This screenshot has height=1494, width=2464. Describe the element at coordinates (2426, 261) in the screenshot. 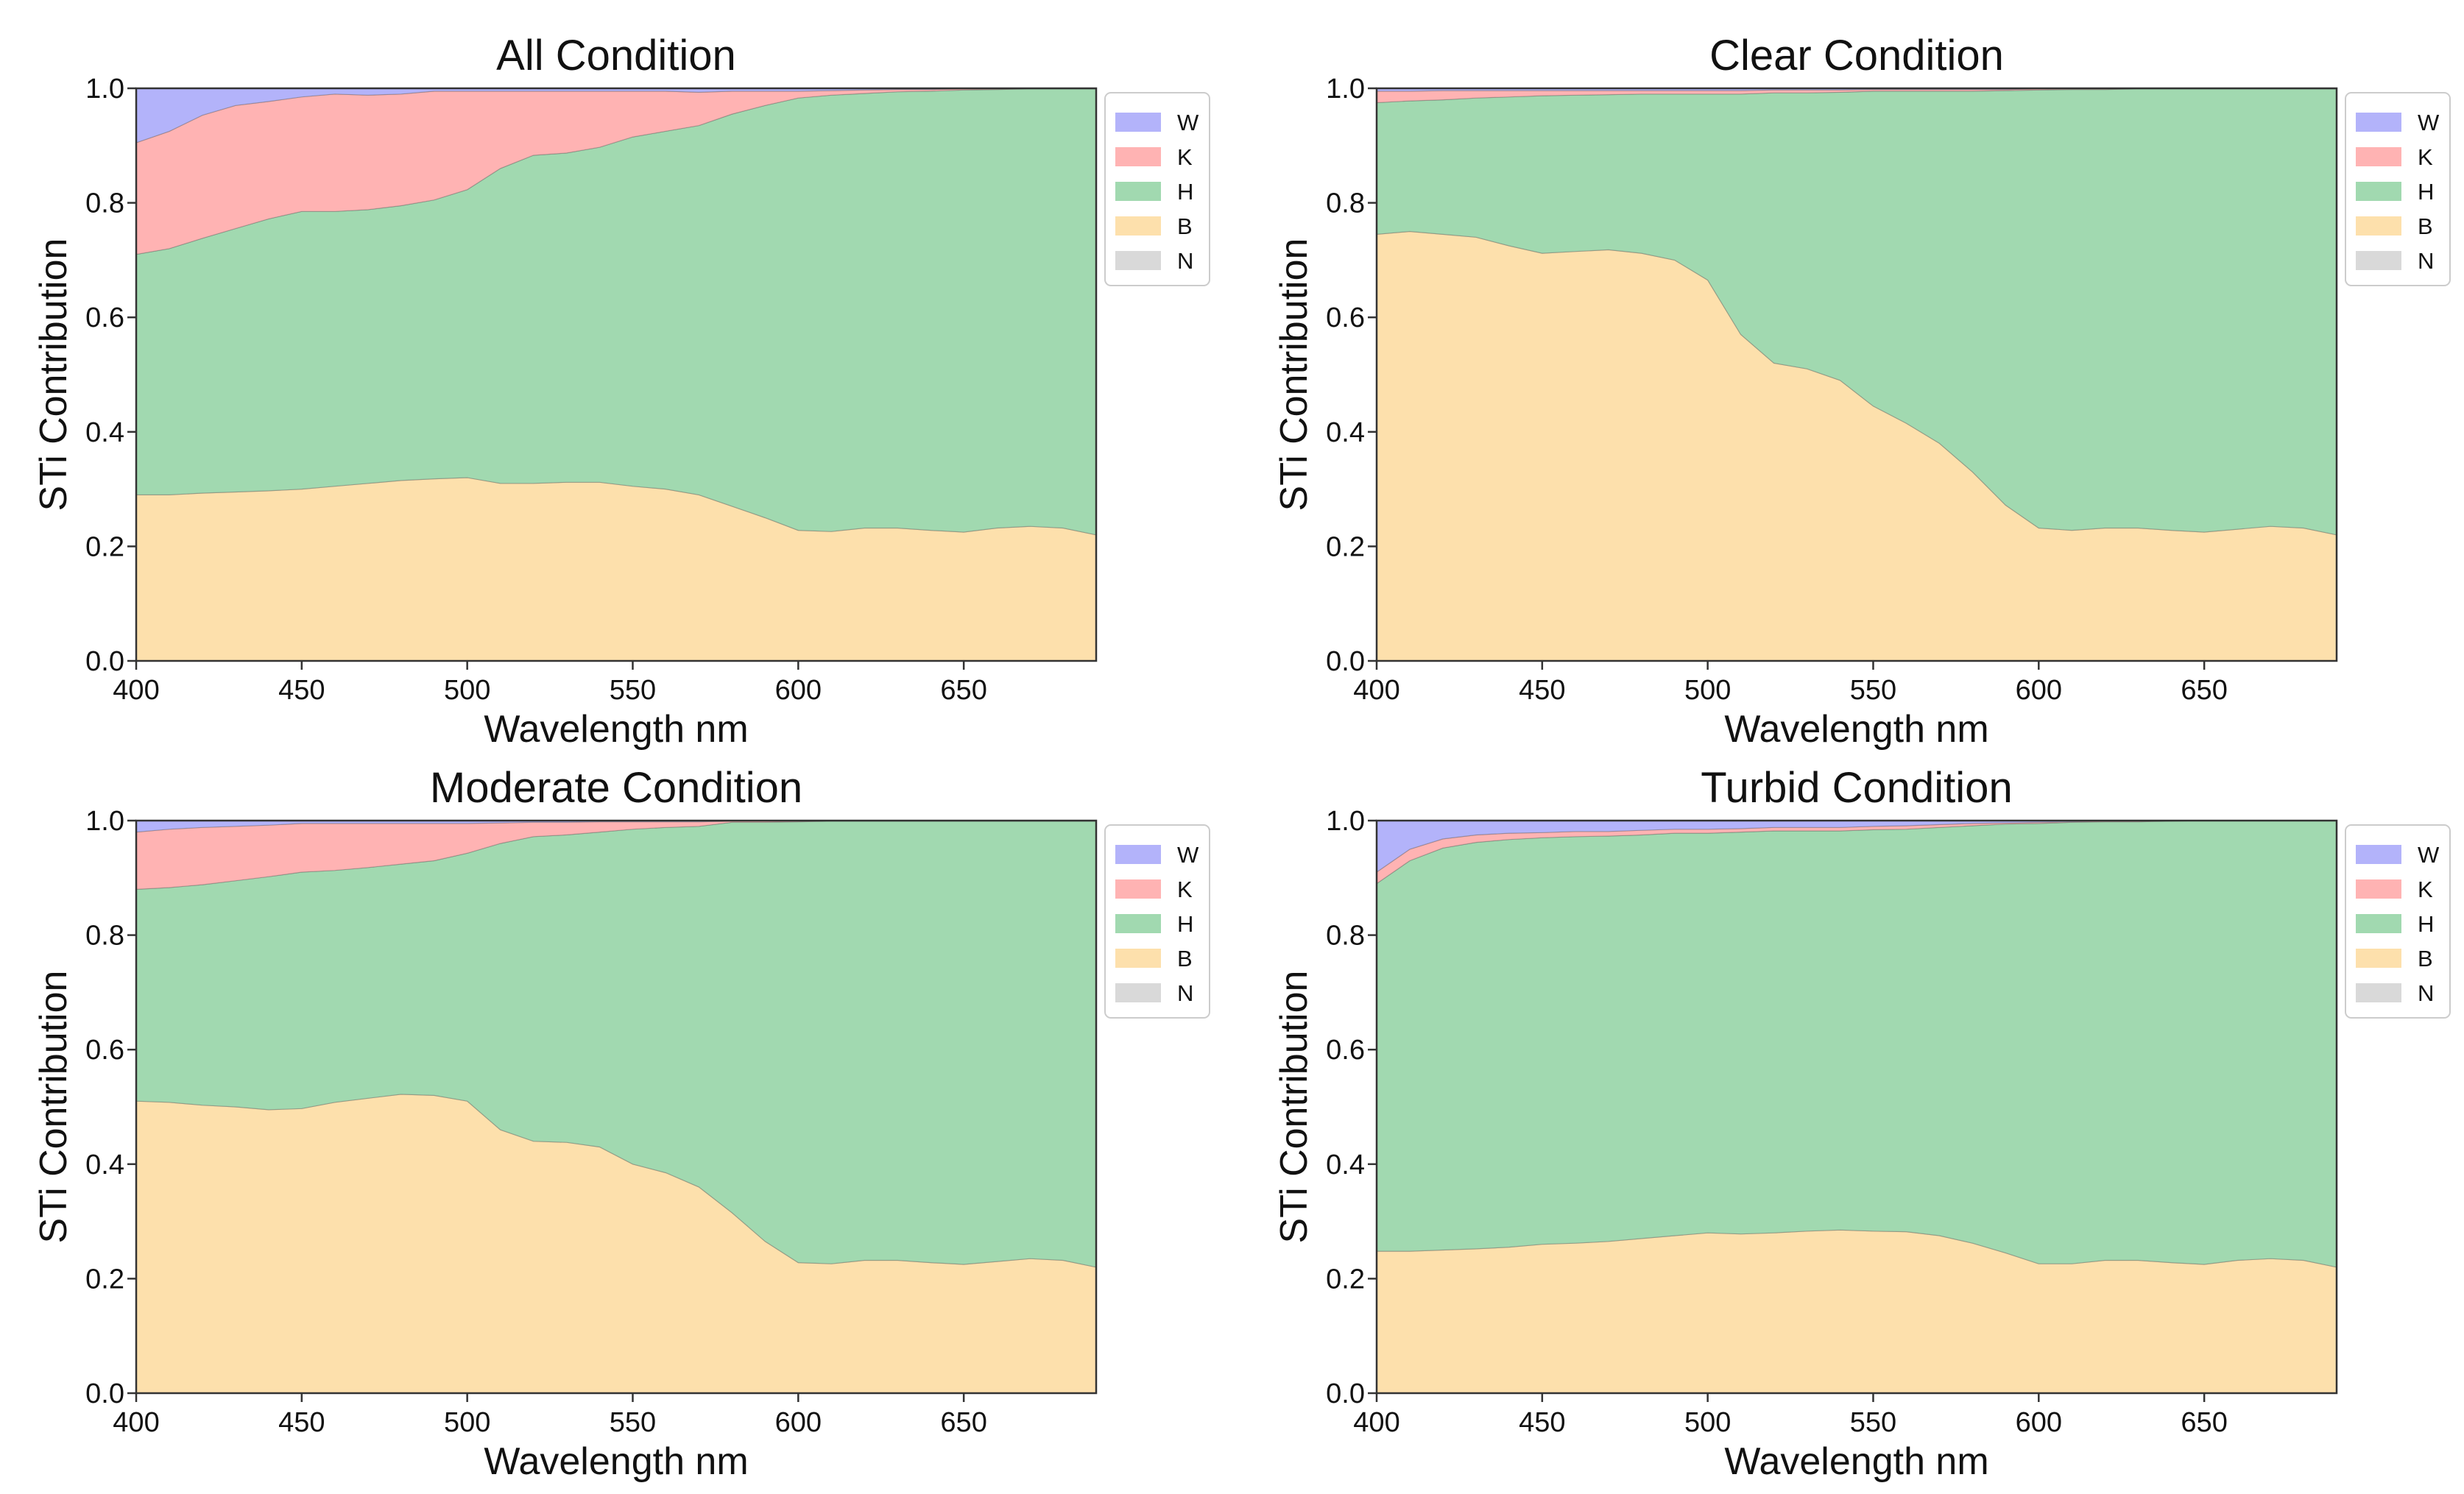

I see `clear-condition-legend-label-n: N` at that location.